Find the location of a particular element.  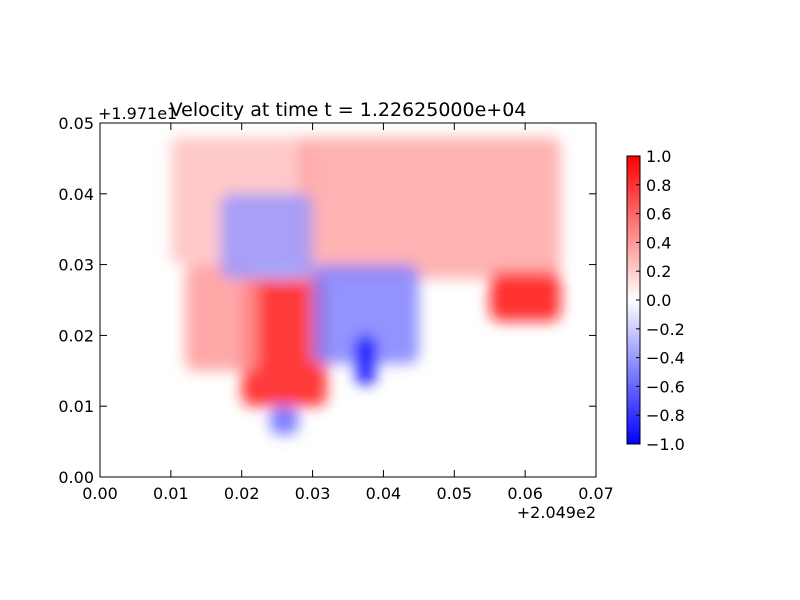

x-tick-label: 0.05 is located at coordinates (454, 493).